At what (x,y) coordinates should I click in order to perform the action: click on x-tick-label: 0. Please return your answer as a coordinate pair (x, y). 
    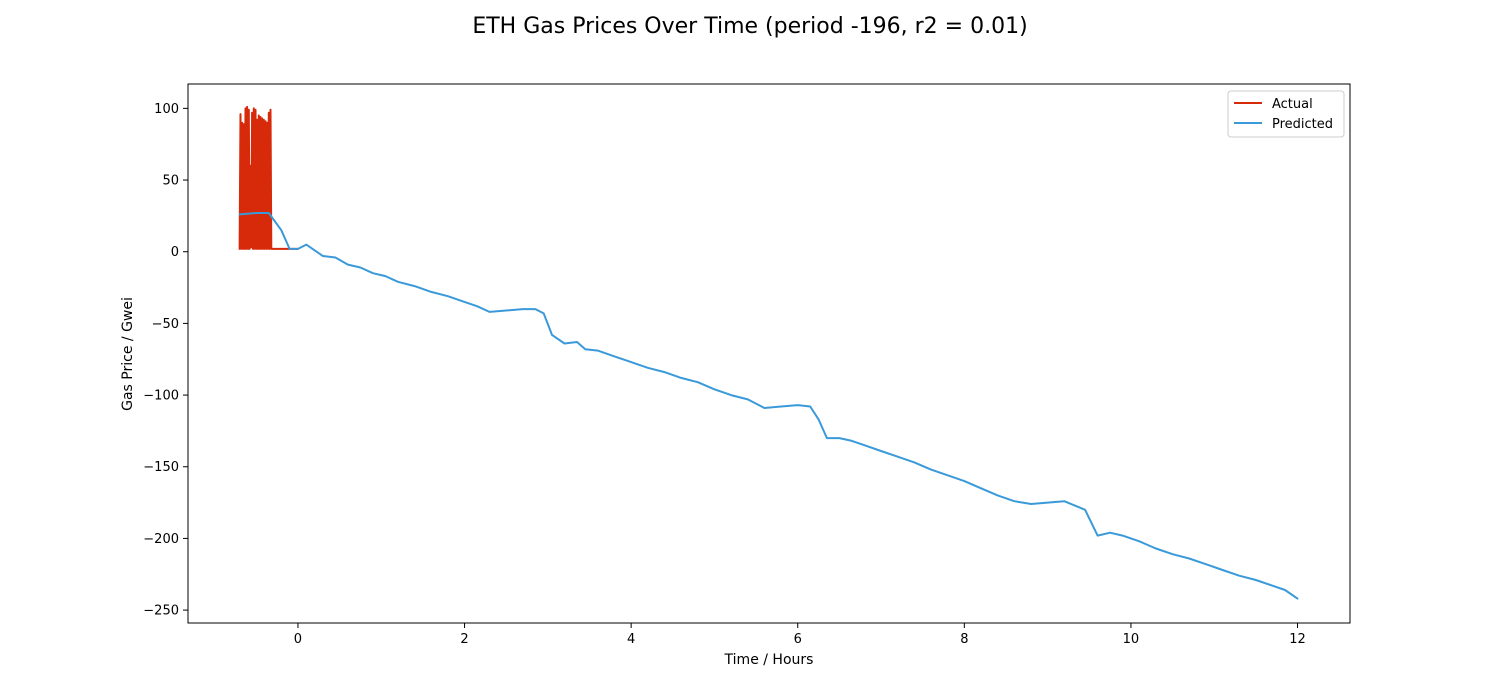
    Looking at the image, I should click on (298, 639).